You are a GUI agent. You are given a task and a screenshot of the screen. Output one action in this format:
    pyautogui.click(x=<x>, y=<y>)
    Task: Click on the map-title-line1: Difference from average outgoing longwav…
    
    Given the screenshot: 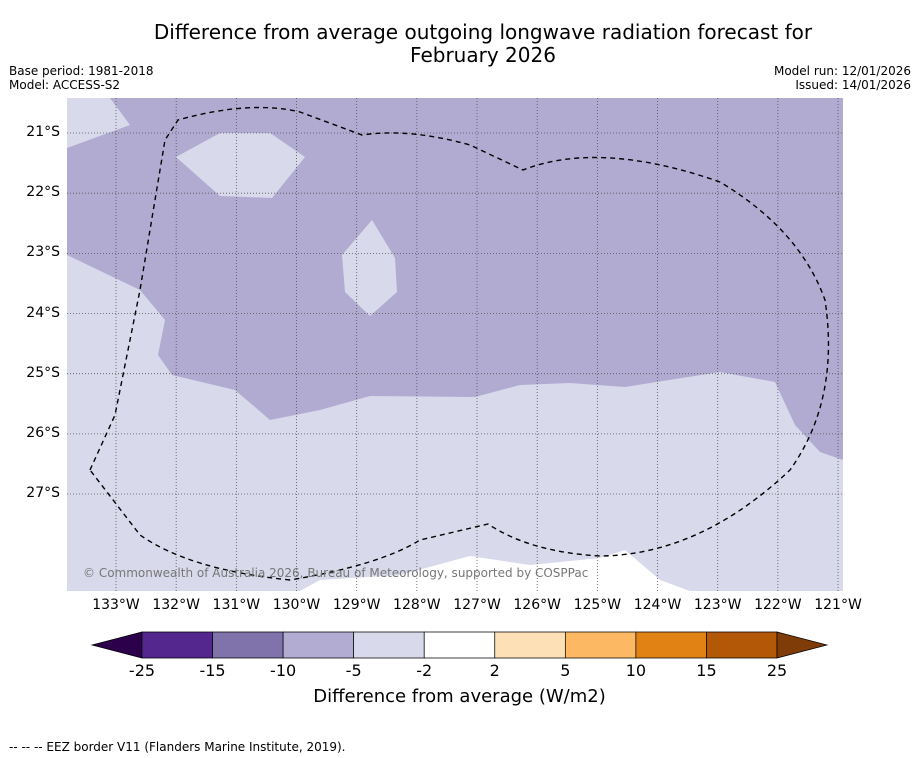 What is the action you would take?
    pyautogui.click(x=483, y=32)
    